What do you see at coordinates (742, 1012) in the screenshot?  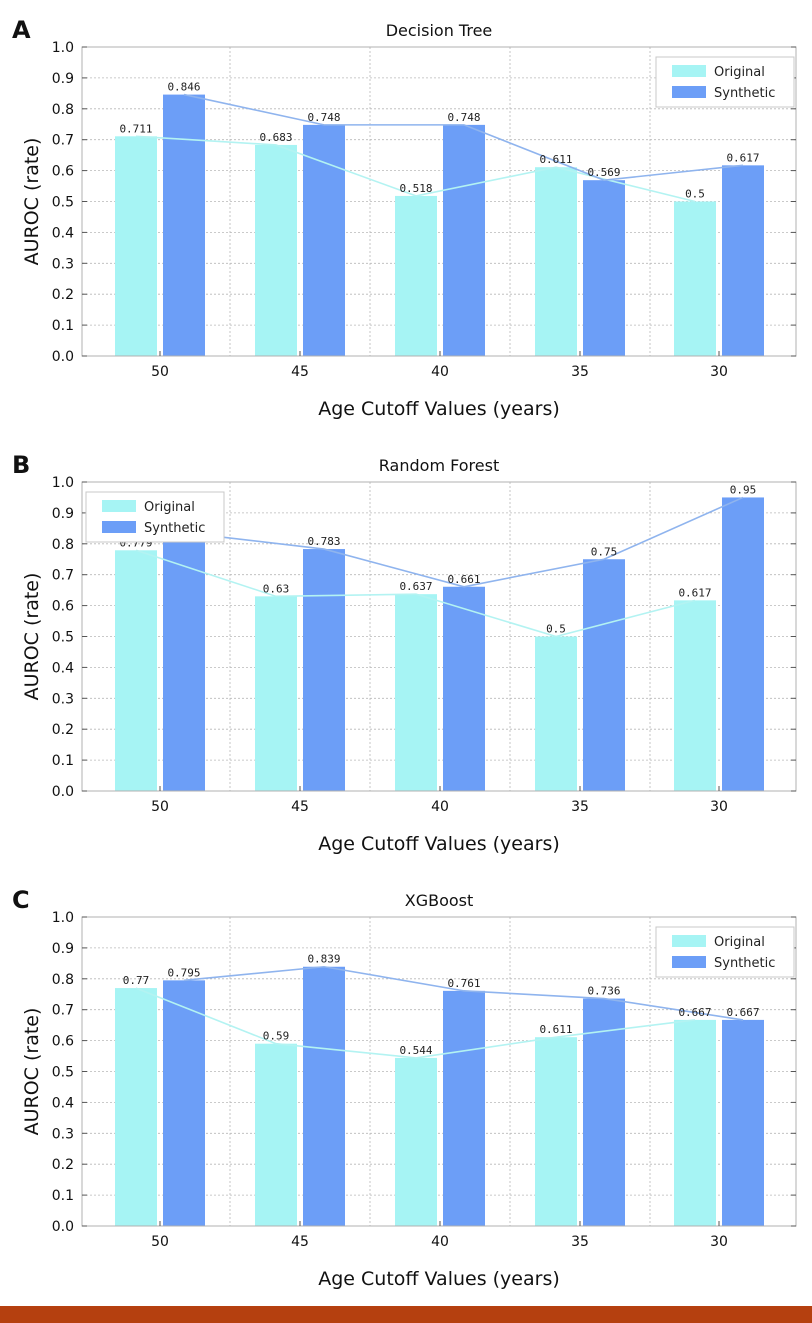 I see `data-label-synthetic: 0.667` at bounding box center [742, 1012].